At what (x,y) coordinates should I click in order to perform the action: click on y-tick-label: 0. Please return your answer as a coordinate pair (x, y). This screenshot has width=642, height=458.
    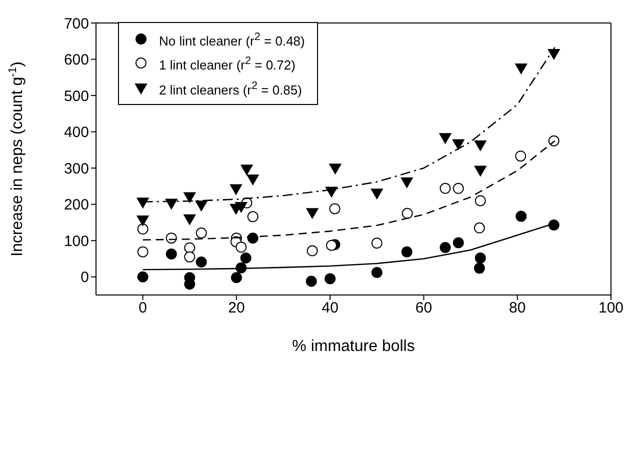
    Looking at the image, I should click on (84, 277).